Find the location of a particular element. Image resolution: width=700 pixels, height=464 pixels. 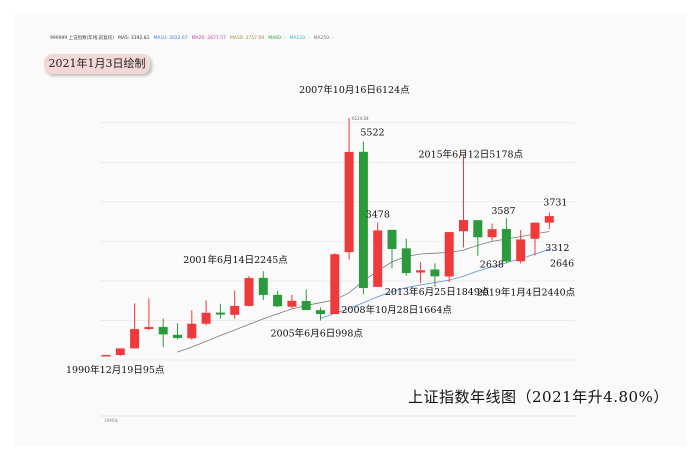

annotation-label: 2638 is located at coordinates (492, 265).